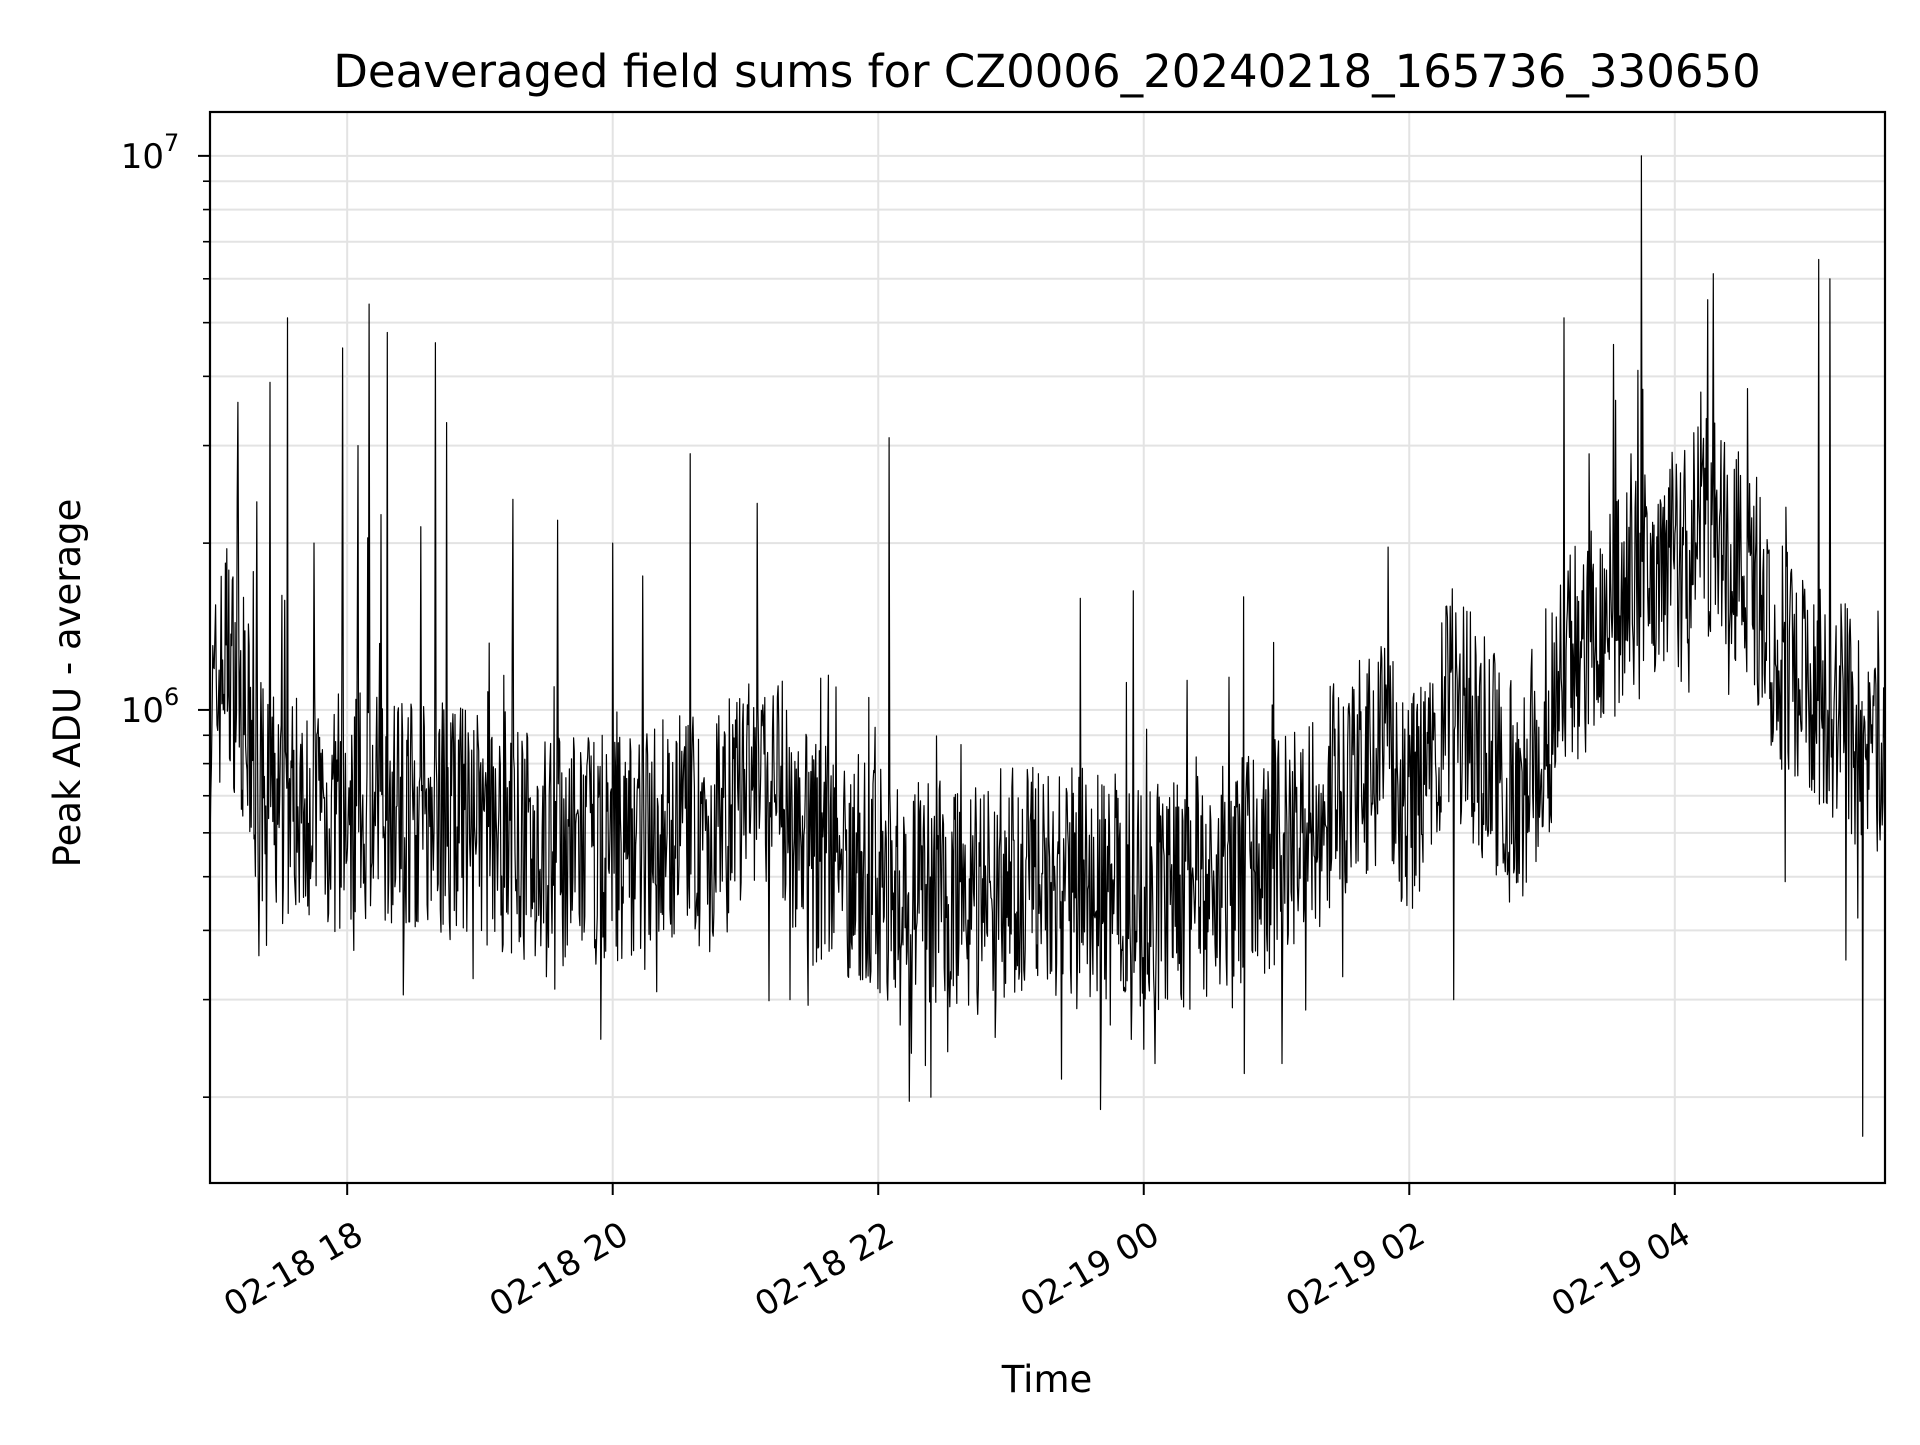  What do you see at coordinates (150, 153) in the screenshot?
I see `y-tick-label: 10⁷` at bounding box center [150, 153].